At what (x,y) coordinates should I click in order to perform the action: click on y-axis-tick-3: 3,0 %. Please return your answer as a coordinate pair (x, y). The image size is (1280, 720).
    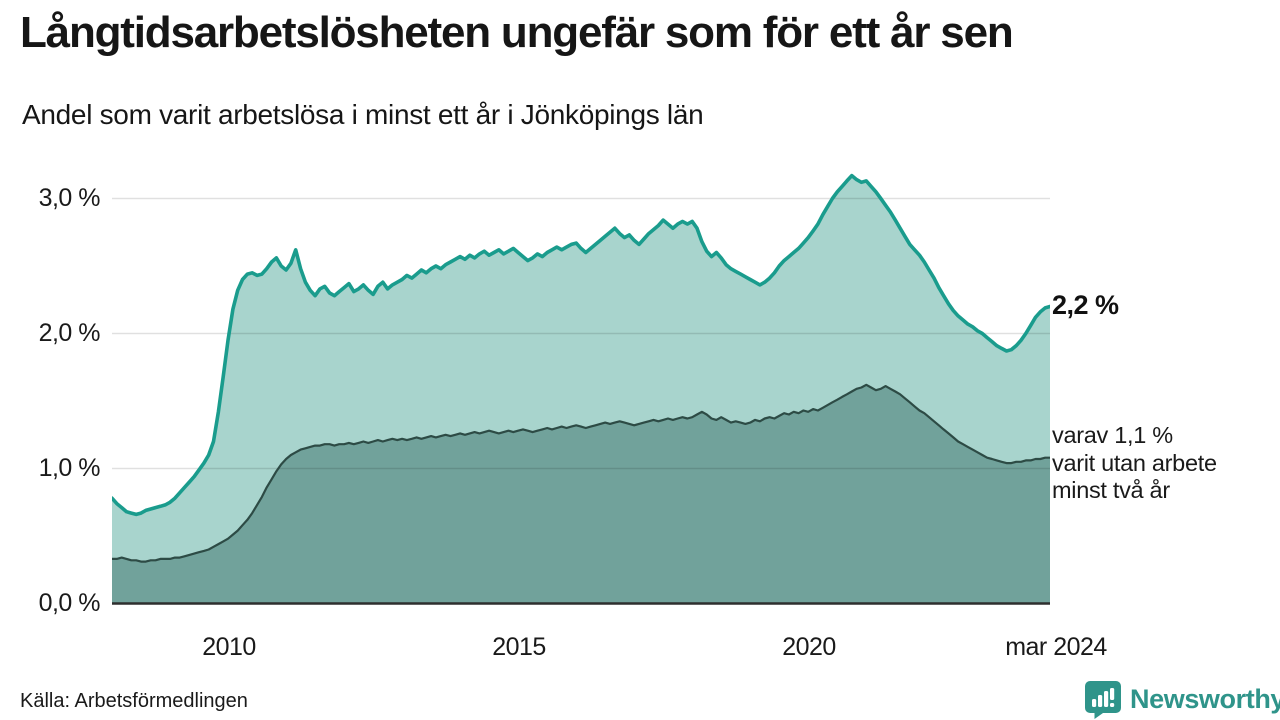
    Looking at the image, I should click on (69, 198).